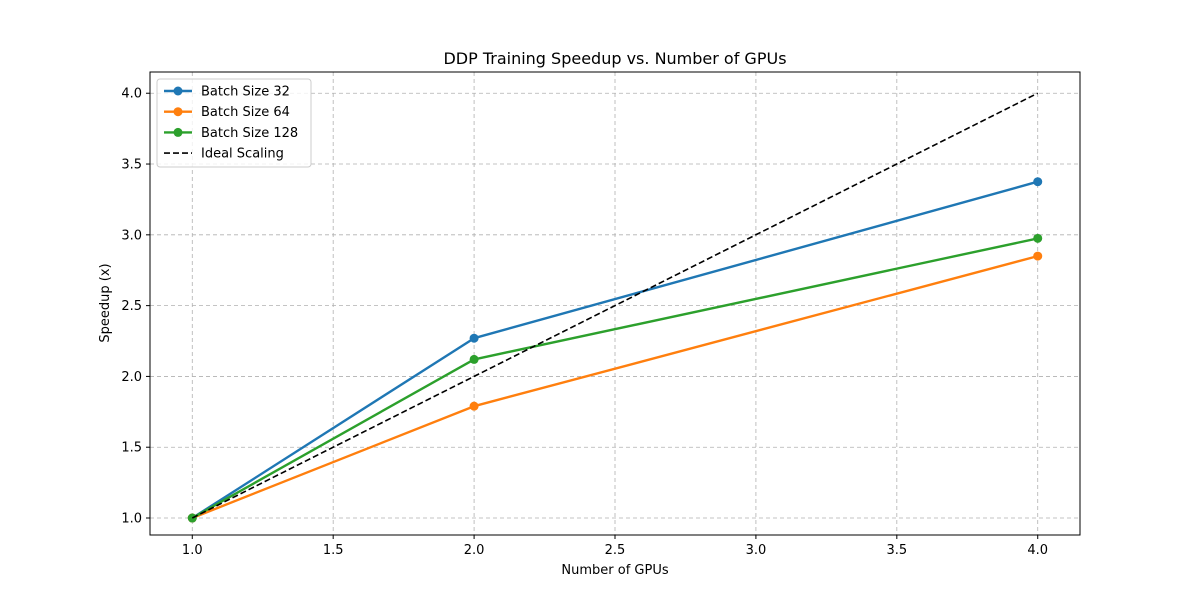 This screenshot has width=1200, height=600. I want to click on legend-label-batch-size-128: Batch Size 128, so click(249, 133).